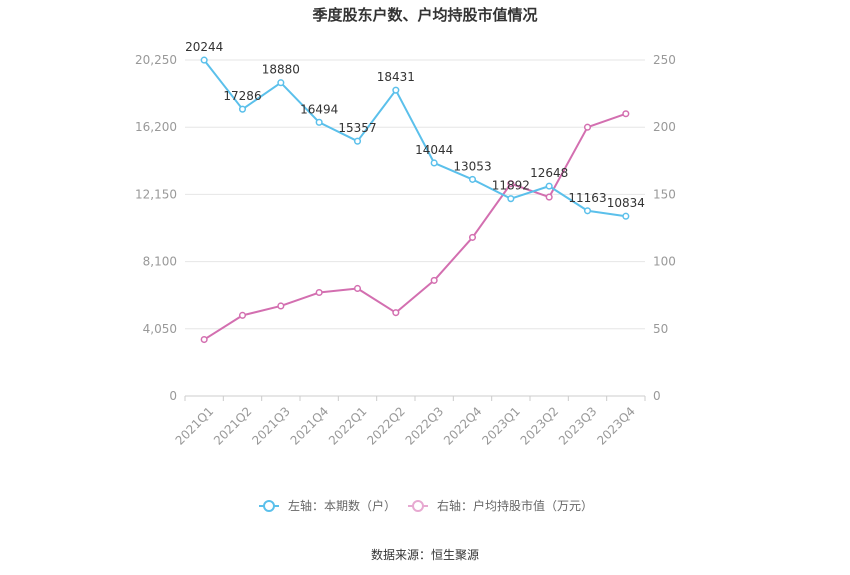  Describe the element at coordinates (418, 506) in the screenshot. I see `legend-marker-right` at that location.